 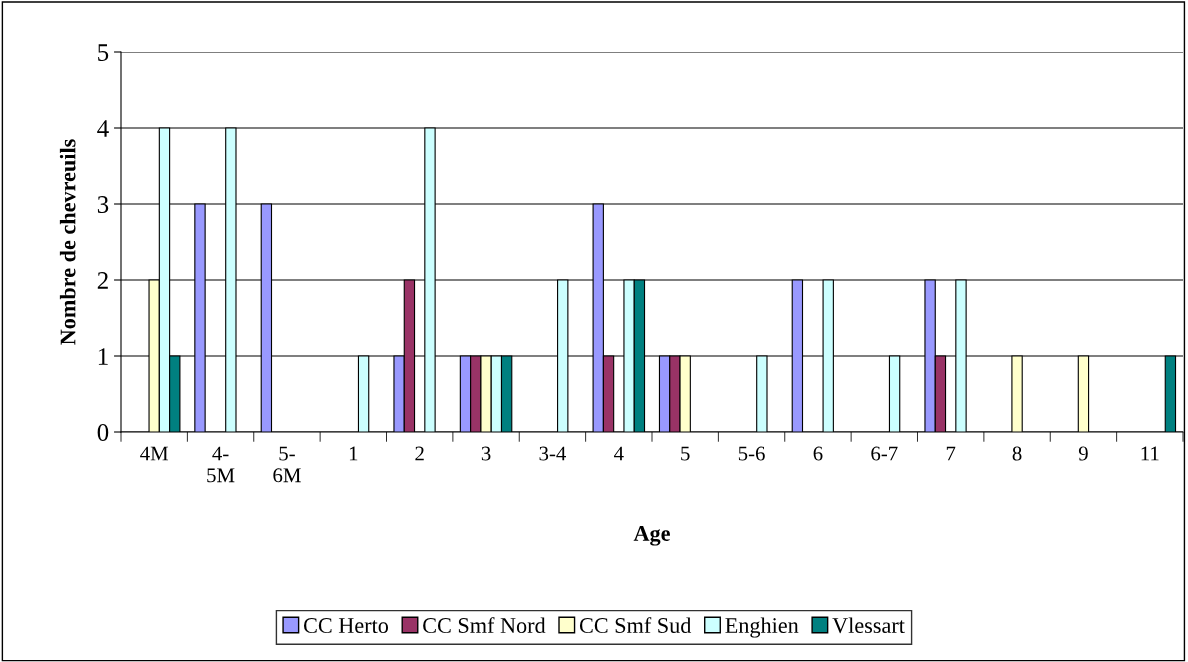 What do you see at coordinates (346, 626) in the screenshot?
I see `legend-label: CC Herto` at bounding box center [346, 626].